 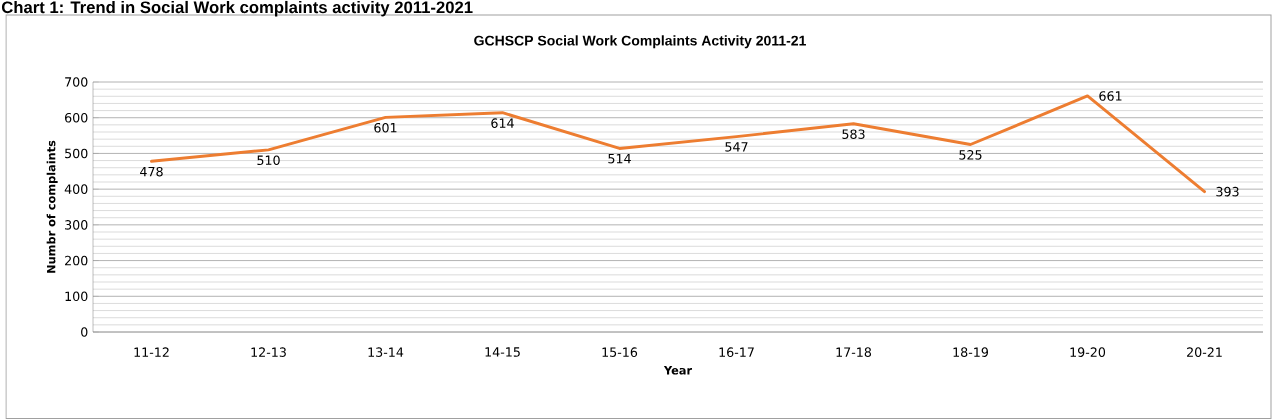 I want to click on y-tick-label: 600, so click(x=76, y=117).